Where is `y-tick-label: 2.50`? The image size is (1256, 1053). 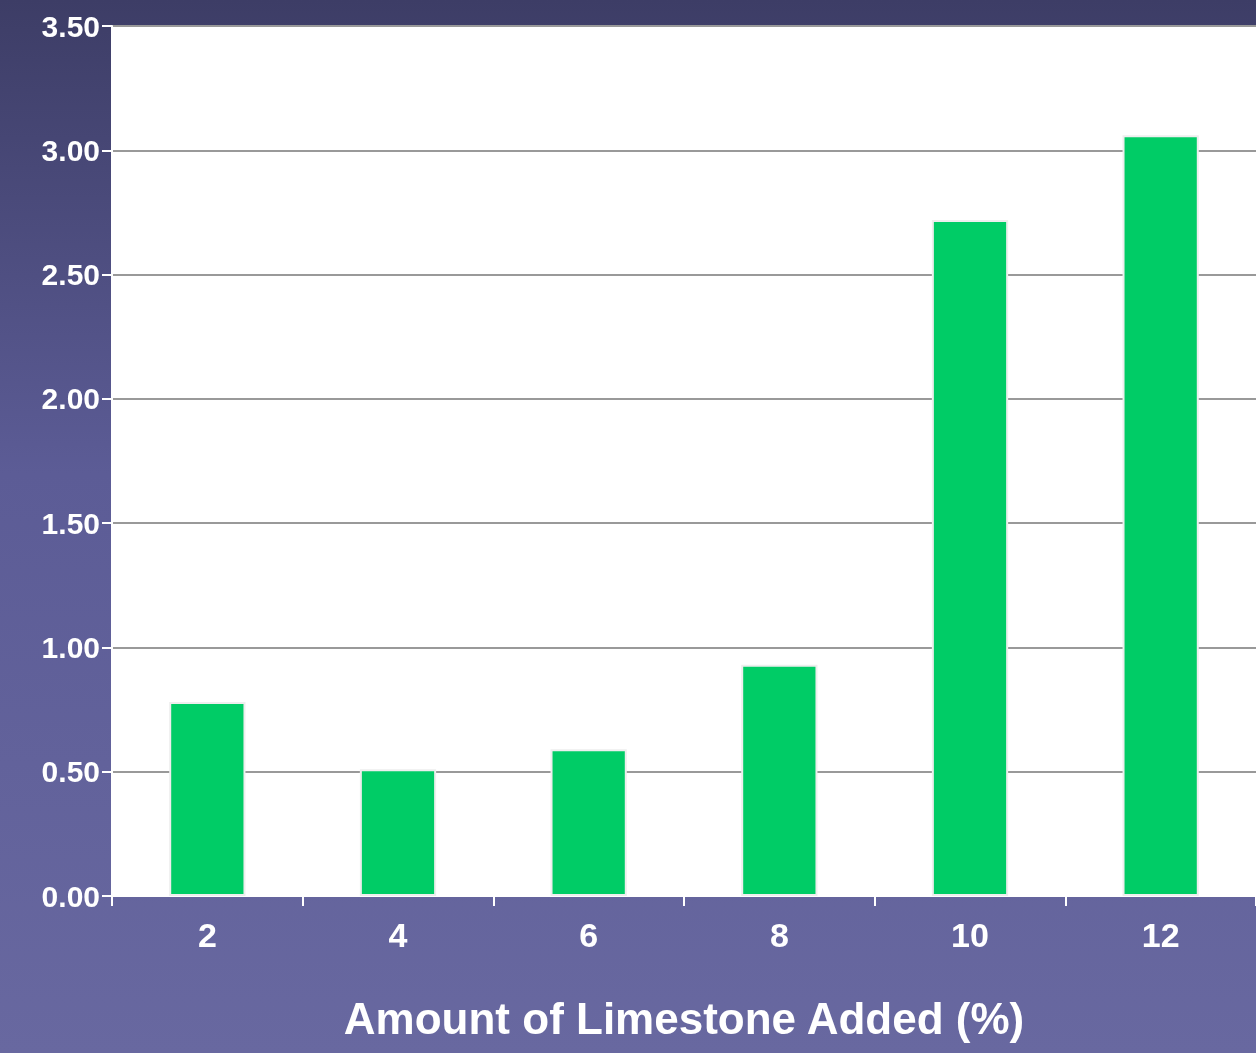
y-tick-label: 2.50 is located at coordinates (70, 275).